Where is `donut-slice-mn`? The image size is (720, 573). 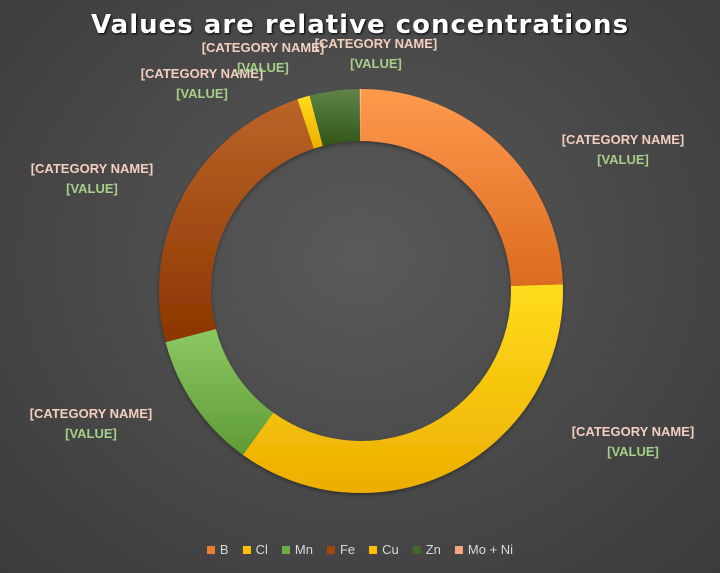
donut-slice-mn is located at coordinates (219, 391).